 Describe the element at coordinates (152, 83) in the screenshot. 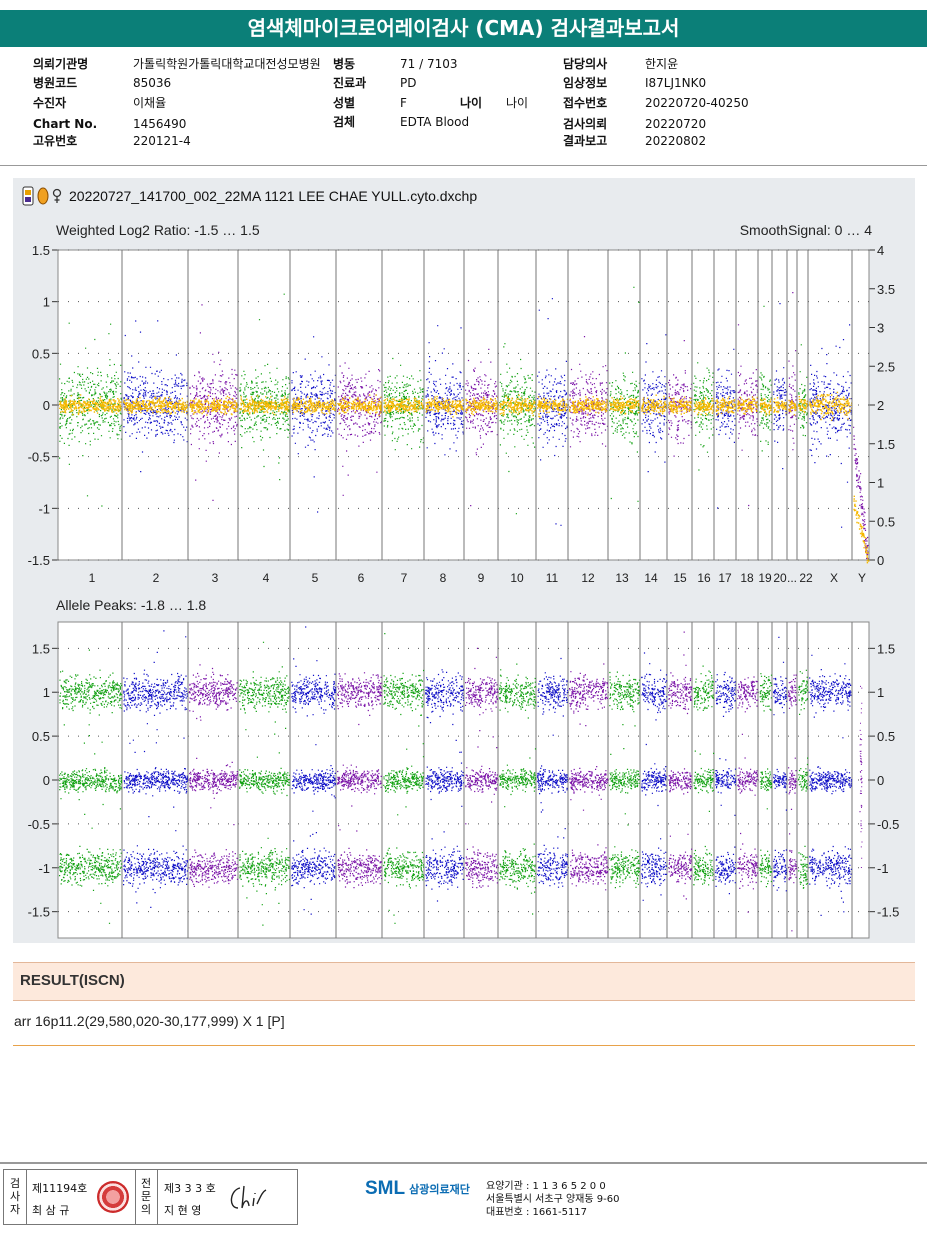

I see `value-hospital-code: 85036` at that location.